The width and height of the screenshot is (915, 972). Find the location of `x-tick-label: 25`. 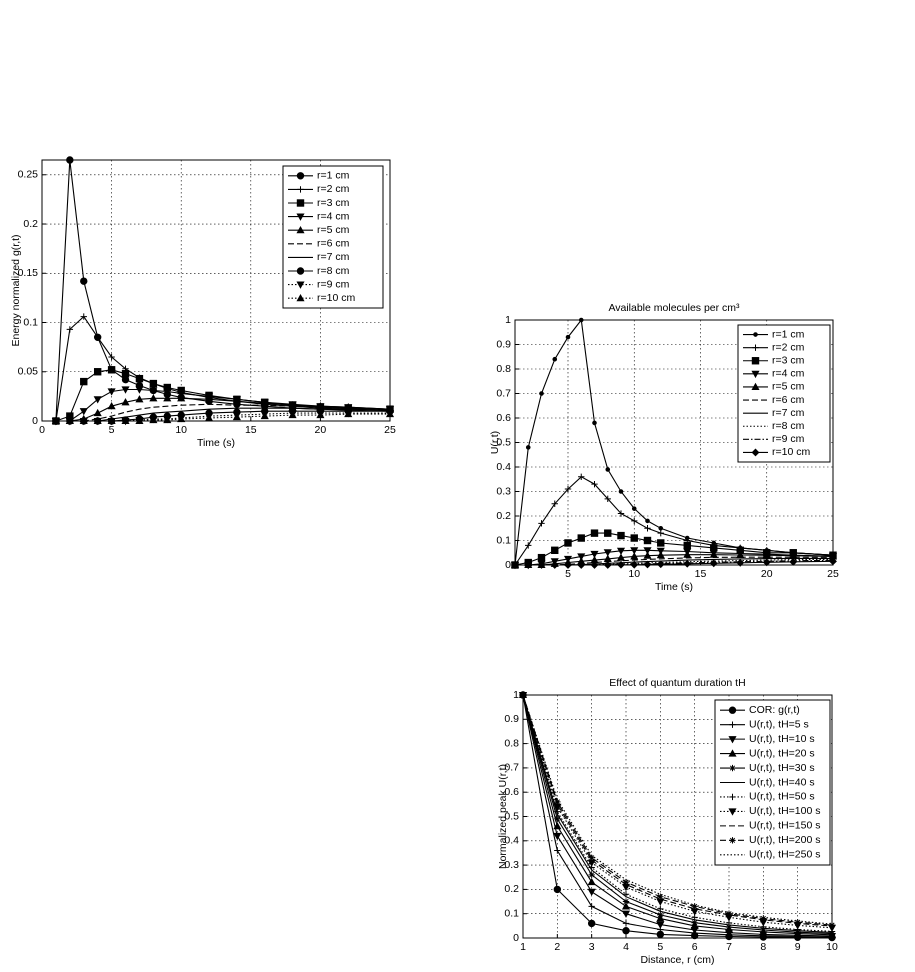

x-tick-label: 25 is located at coordinates (390, 430).